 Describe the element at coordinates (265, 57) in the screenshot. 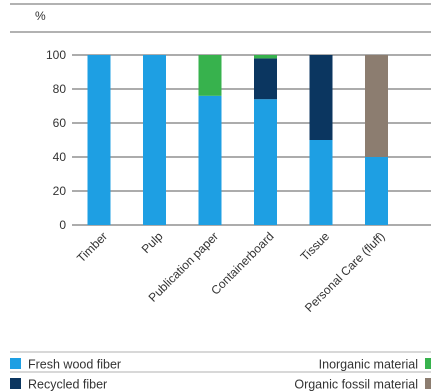

I see `bar-containerboard-inorganic-material` at that location.